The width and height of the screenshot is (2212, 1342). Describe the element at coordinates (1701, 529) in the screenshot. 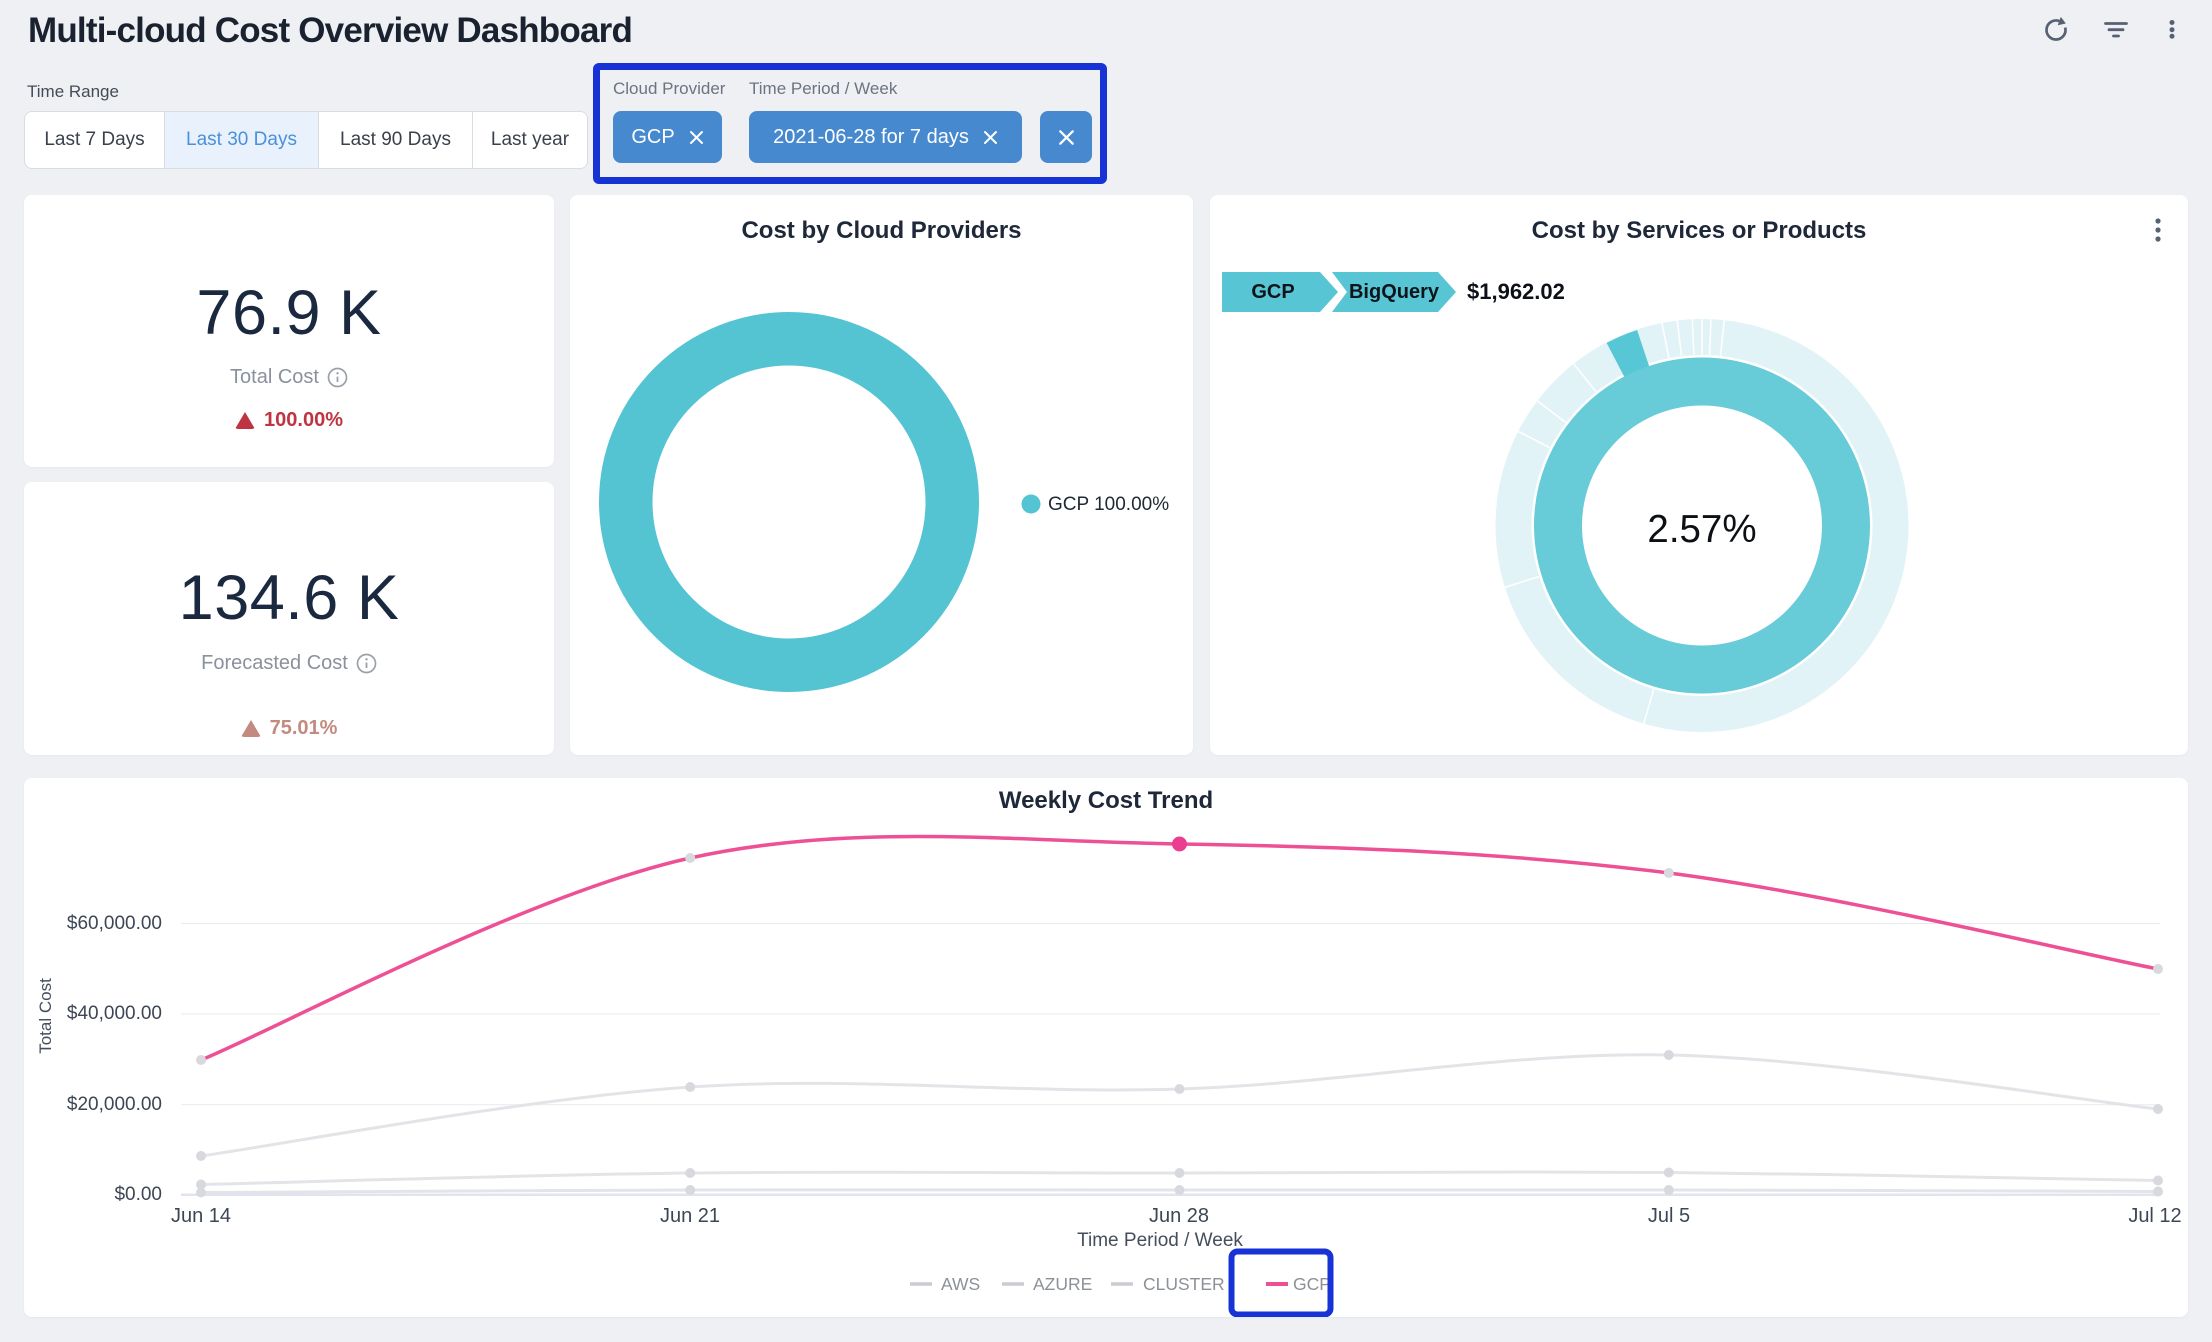

I see `svg-text: 2.57%` at that location.